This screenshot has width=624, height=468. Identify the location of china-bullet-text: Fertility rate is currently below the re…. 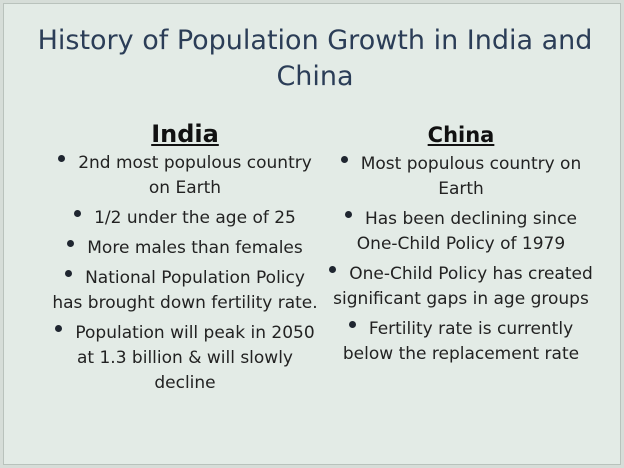
(461, 341).